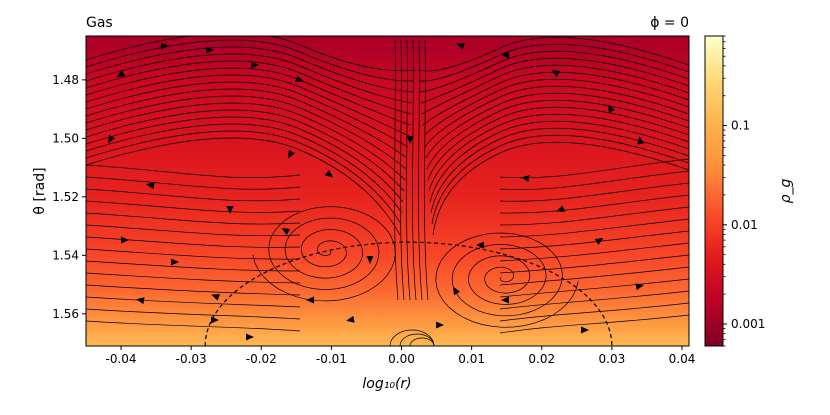  I want to click on x-axis-label: log₁₀(r), so click(386, 384).